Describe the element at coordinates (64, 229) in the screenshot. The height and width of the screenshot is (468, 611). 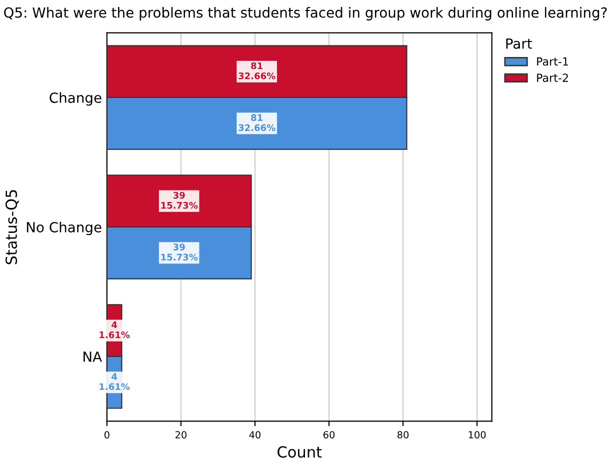
I see `y-tick-label: No Change` at that location.